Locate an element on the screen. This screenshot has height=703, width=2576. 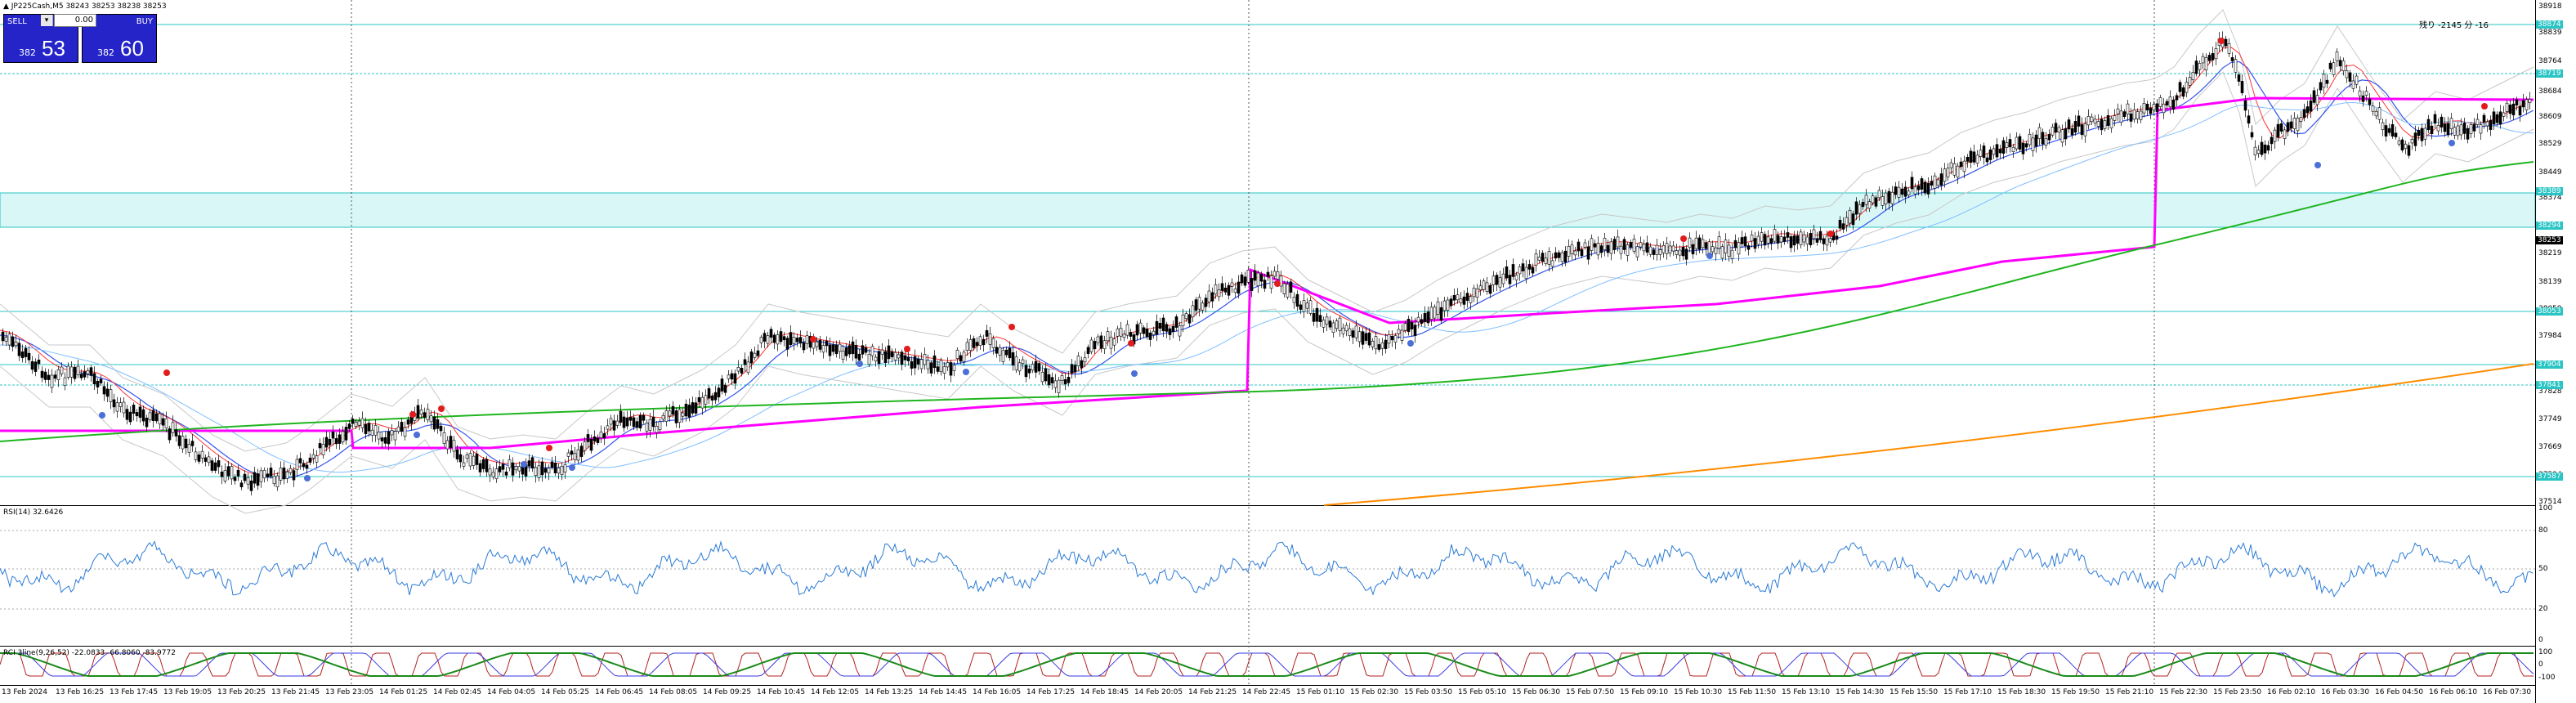
time-tick-label: 15 Feb 09:10 is located at coordinates (1644, 692).